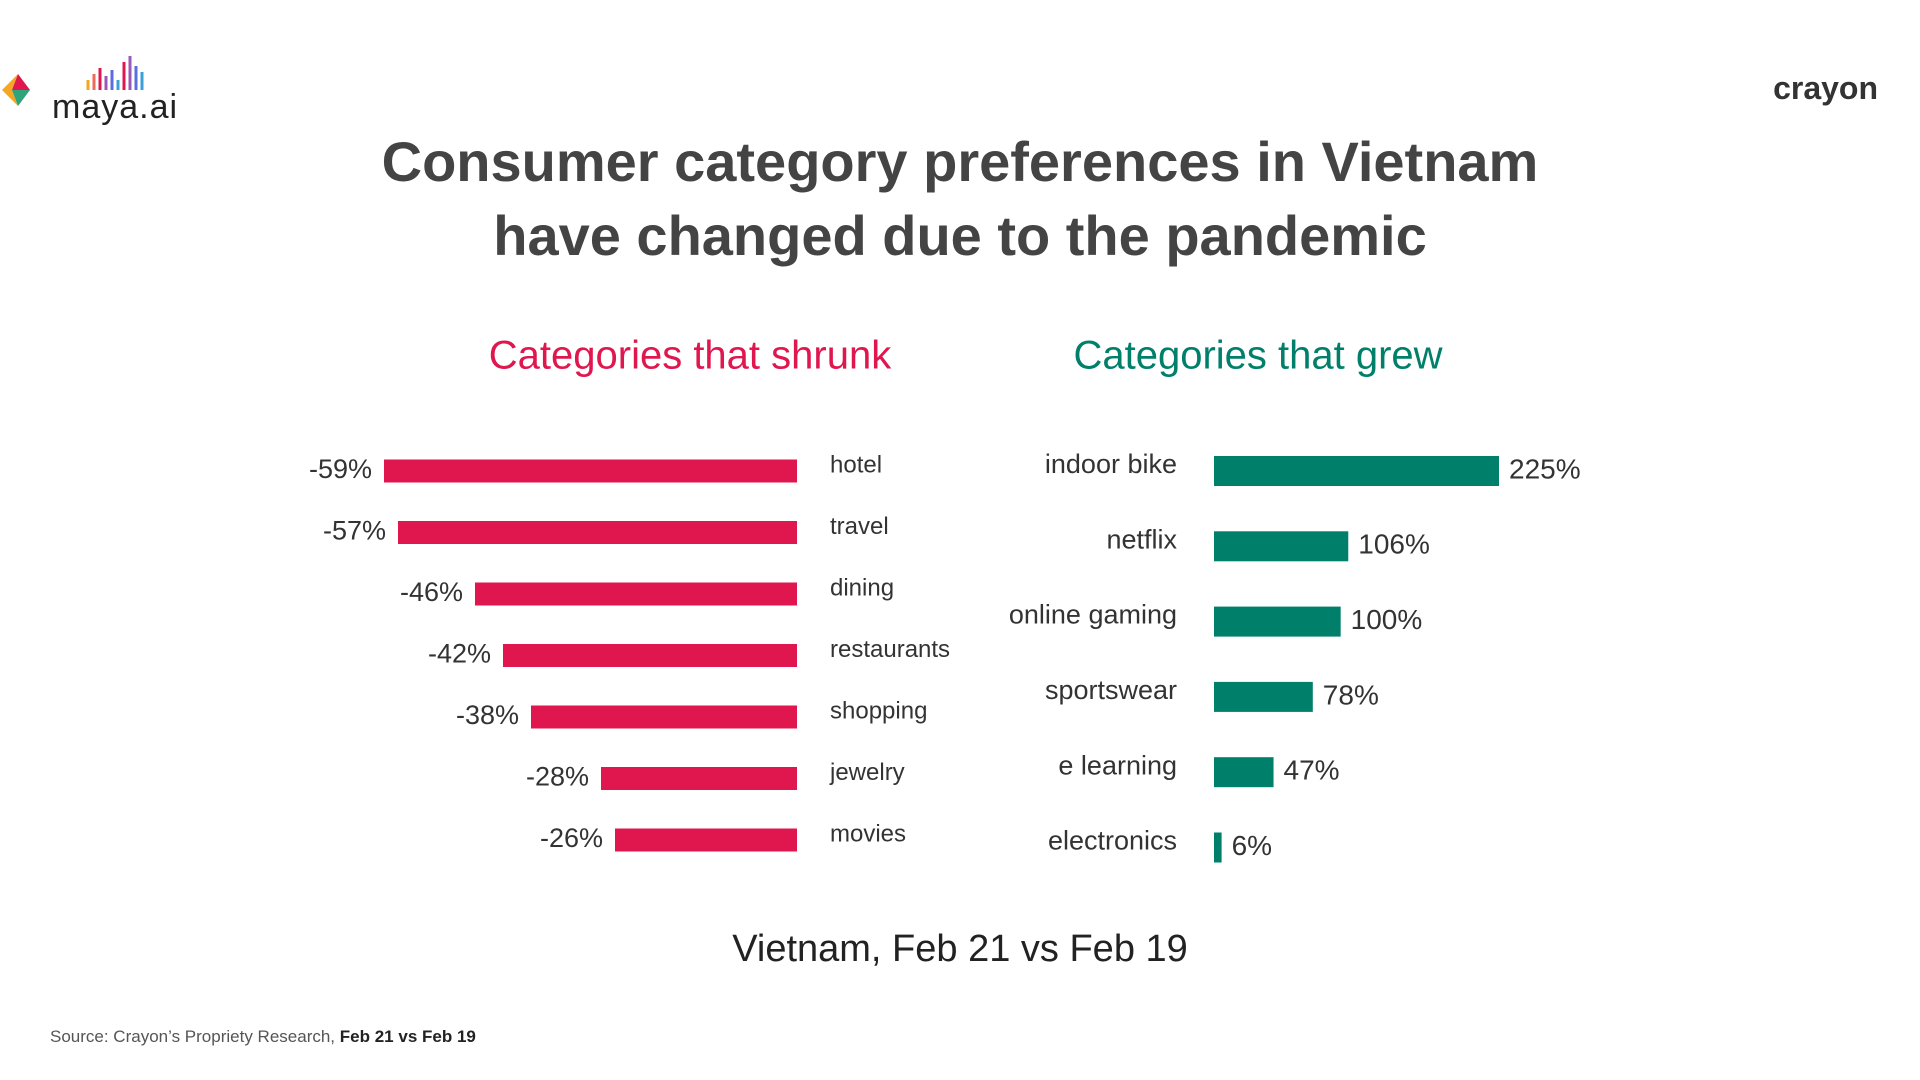 Image resolution: width=1920 pixels, height=1080 pixels. What do you see at coordinates (1257, 356) in the screenshot?
I see `chart-subtitle: Categories that grew` at bounding box center [1257, 356].